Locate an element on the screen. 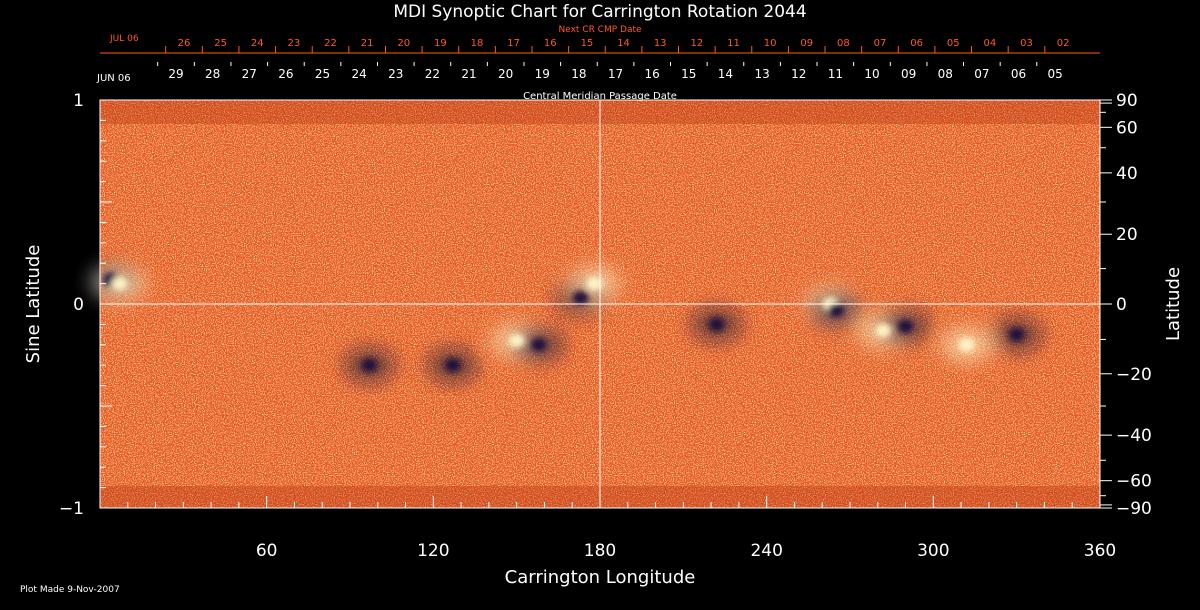 The image size is (1200, 610). next-cr-day-label: 11 is located at coordinates (733, 43).